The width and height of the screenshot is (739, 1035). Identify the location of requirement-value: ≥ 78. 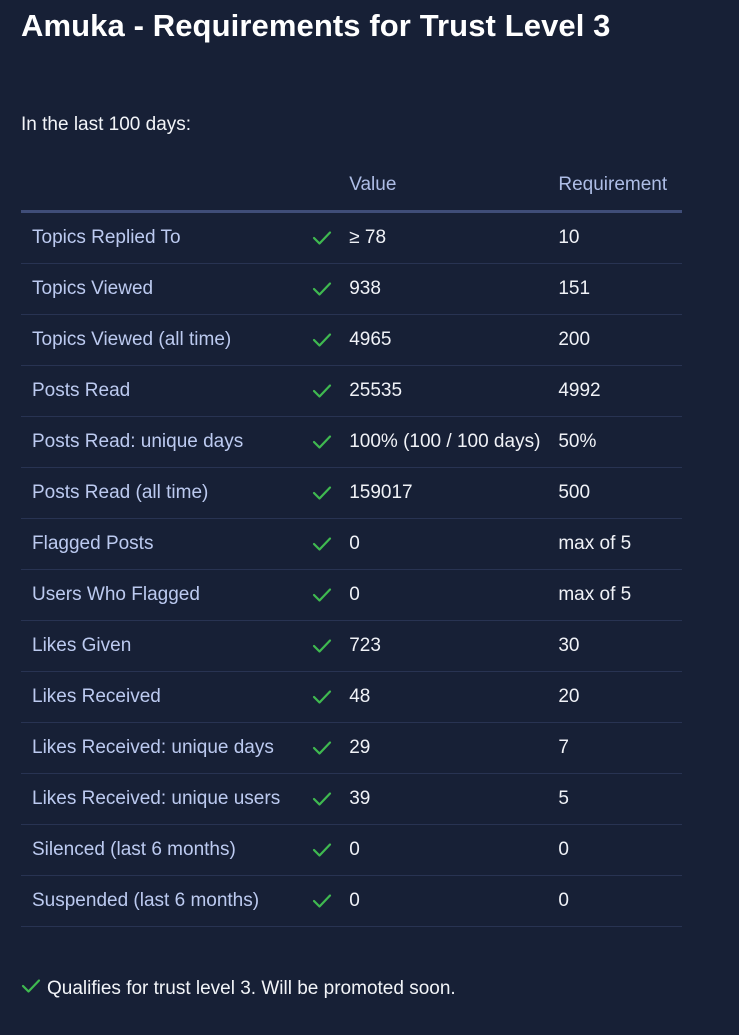
(454, 237).